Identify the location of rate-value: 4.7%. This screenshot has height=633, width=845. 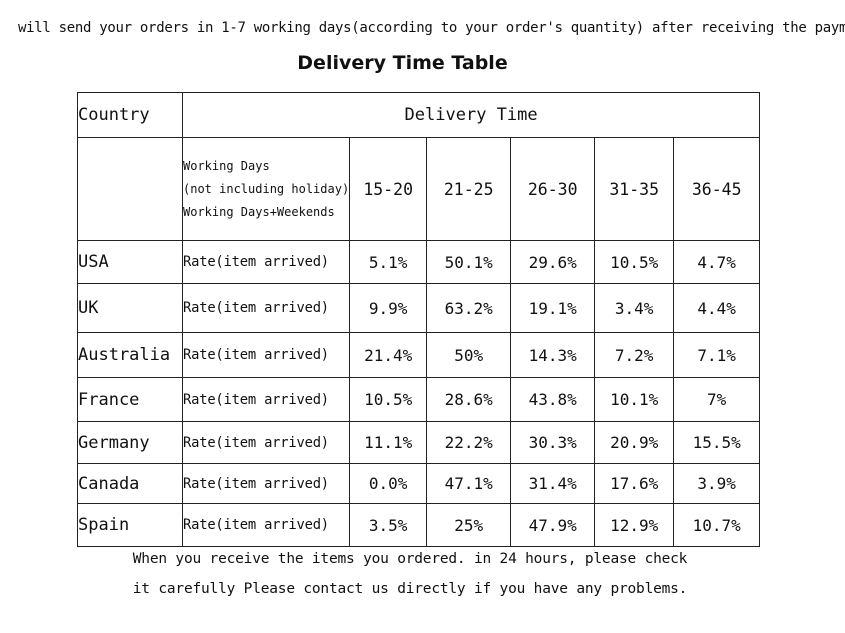
(717, 262).